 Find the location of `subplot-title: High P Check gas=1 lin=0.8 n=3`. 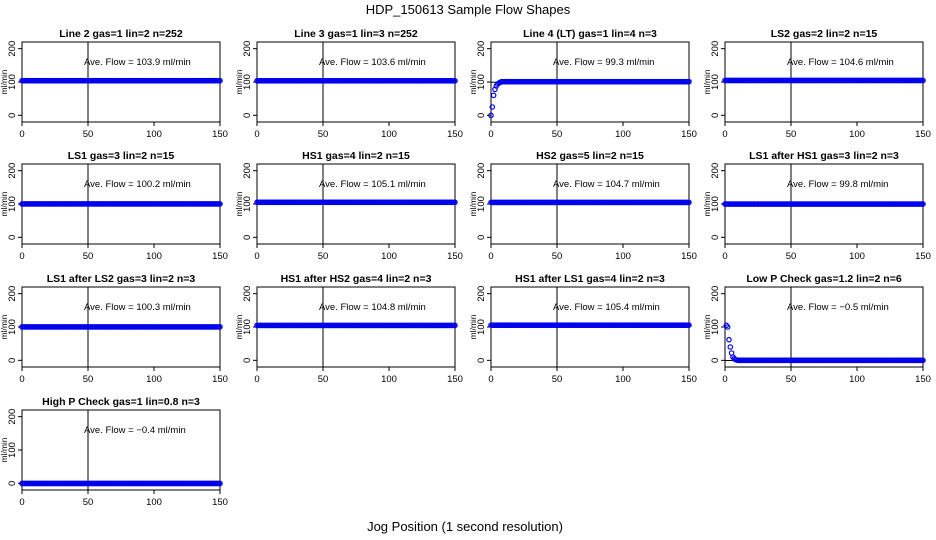

subplot-title: High P Check gas=1 lin=0.8 n=3 is located at coordinates (121, 402).